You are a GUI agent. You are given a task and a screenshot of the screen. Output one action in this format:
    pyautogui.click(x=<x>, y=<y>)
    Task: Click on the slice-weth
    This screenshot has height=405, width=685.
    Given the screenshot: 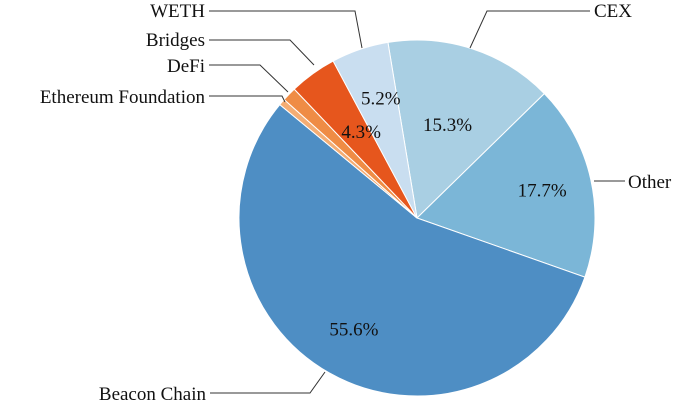 What is the action you would take?
    pyautogui.click(x=375, y=130)
    